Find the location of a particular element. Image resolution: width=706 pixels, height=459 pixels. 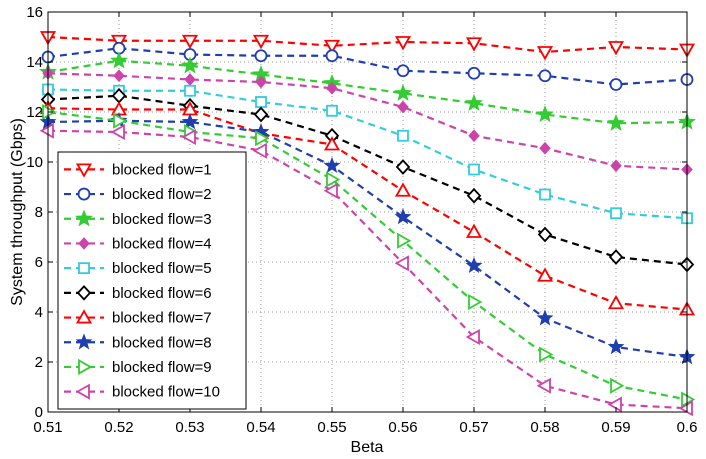

x-tick-label: 0.6 is located at coordinates (687, 427).